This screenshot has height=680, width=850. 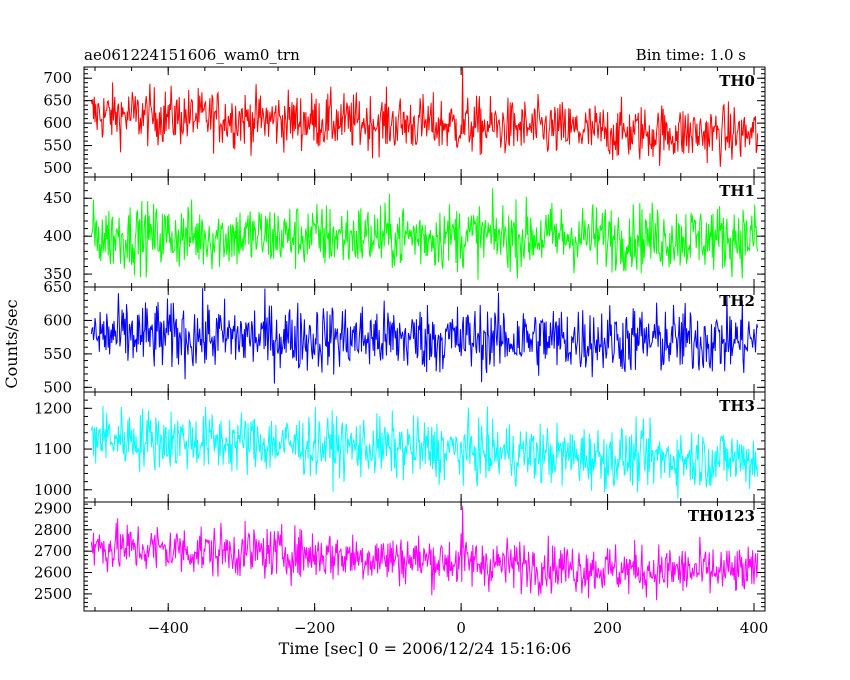 What do you see at coordinates (737, 81) in the screenshot?
I see `panel-label: TH0` at bounding box center [737, 81].